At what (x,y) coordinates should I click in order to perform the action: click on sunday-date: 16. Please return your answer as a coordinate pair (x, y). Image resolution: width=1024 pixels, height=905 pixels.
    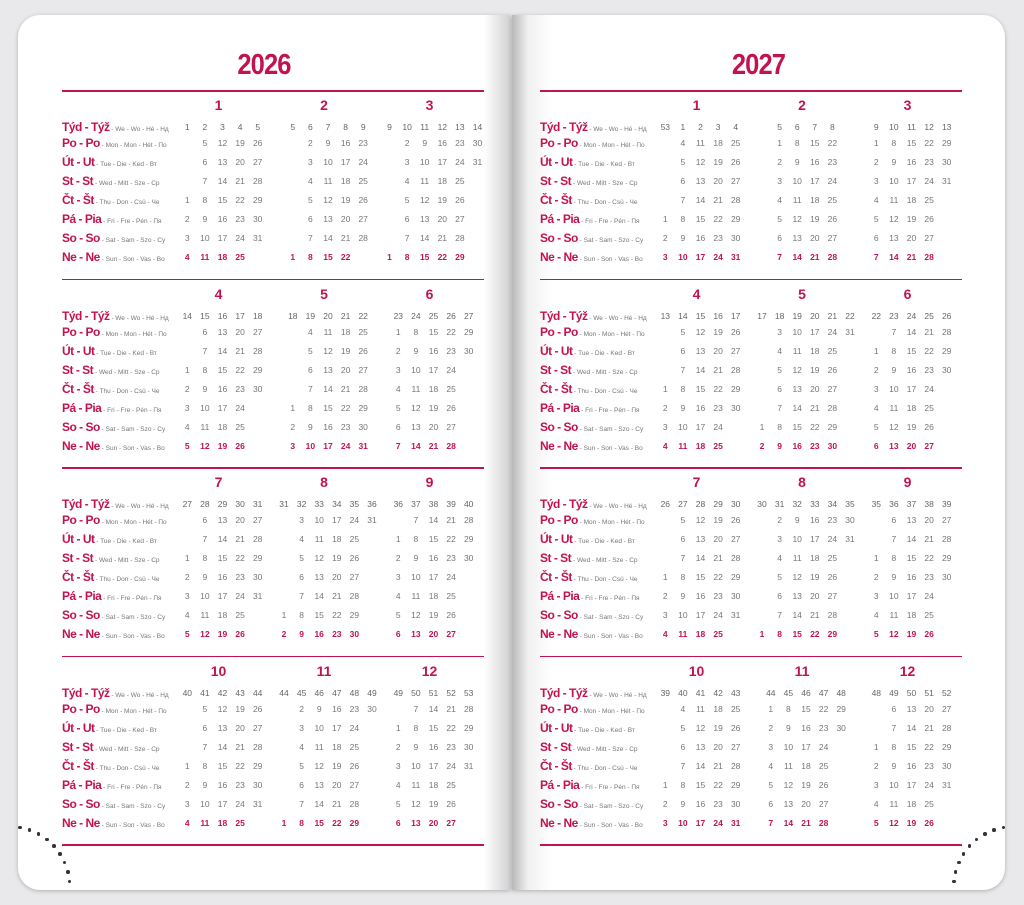
    Looking at the image, I should click on (319, 634).